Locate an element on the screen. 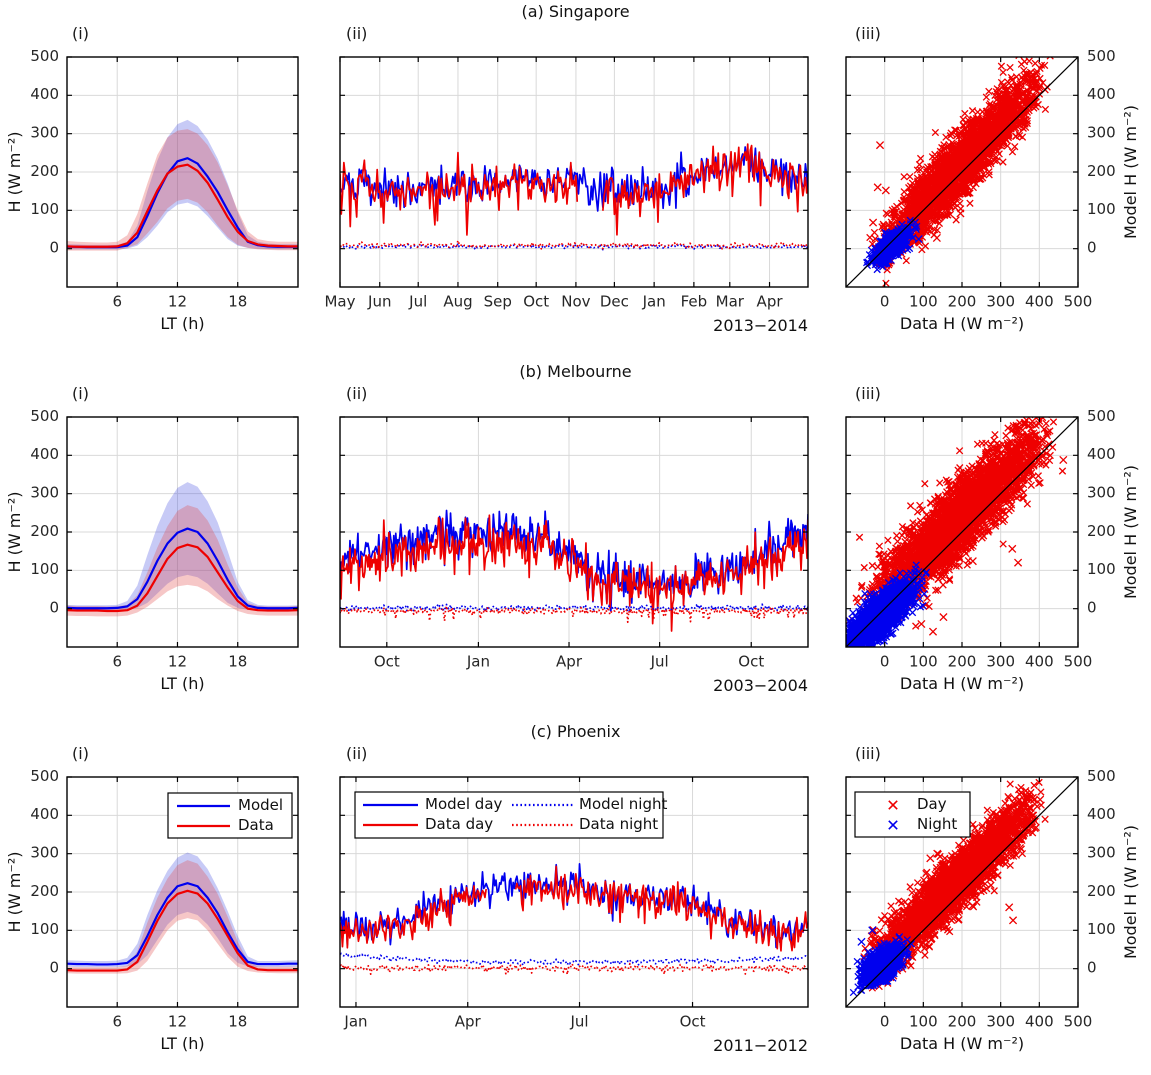  row-title-phoenix: (c) Phoenix is located at coordinates (575, 731).